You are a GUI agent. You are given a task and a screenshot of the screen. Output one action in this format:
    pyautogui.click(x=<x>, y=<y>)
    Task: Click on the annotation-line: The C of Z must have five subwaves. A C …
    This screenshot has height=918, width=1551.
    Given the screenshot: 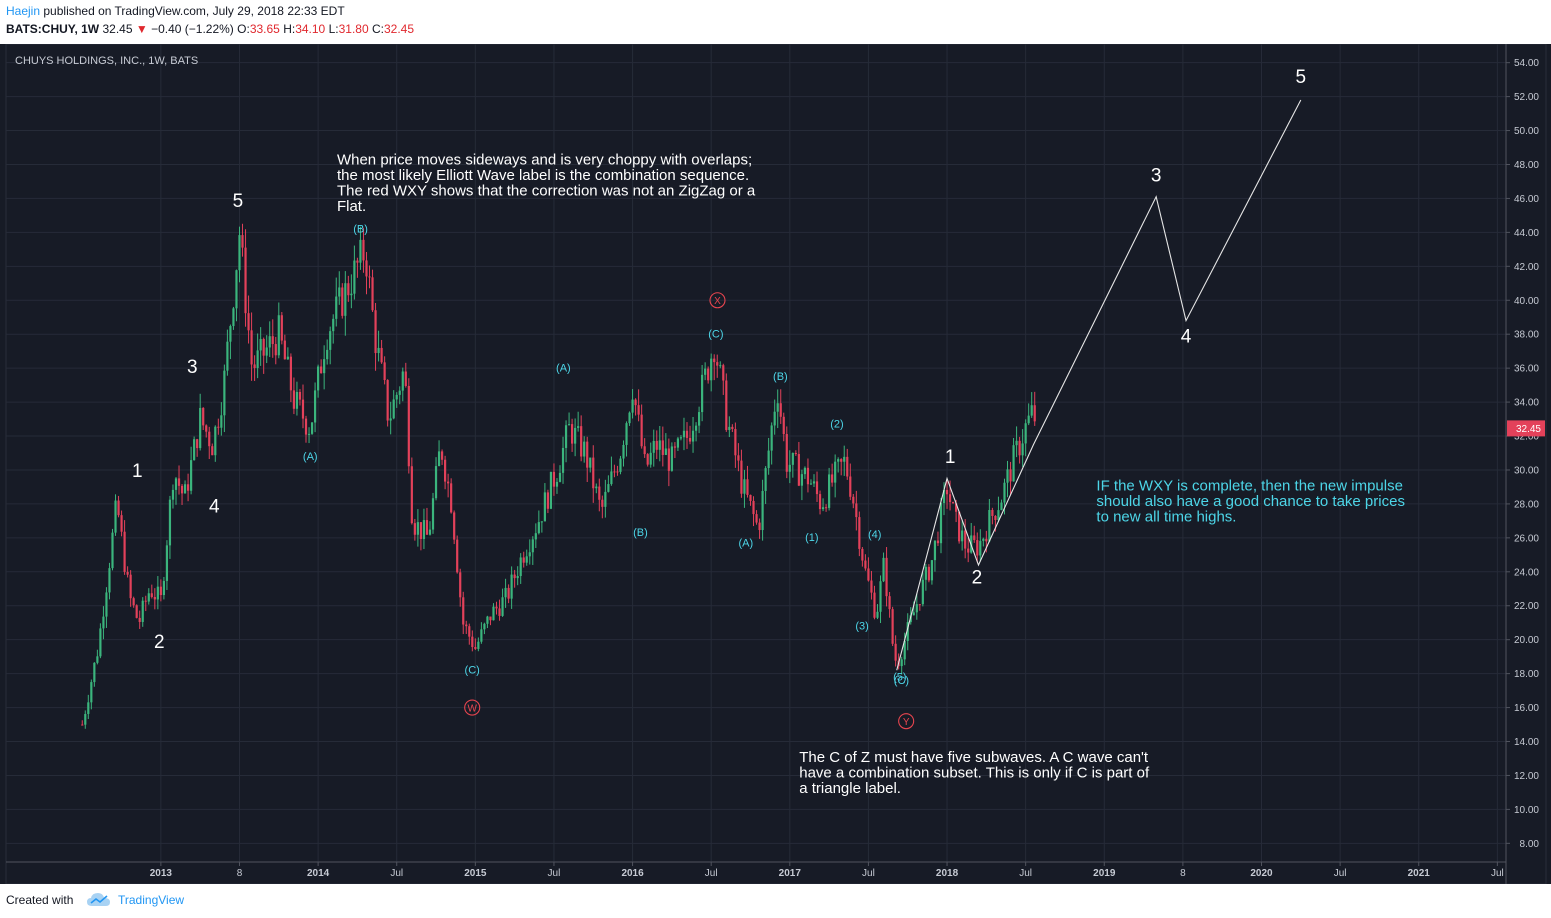 What is the action you would take?
    pyautogui.click(x=974, y=757)
    